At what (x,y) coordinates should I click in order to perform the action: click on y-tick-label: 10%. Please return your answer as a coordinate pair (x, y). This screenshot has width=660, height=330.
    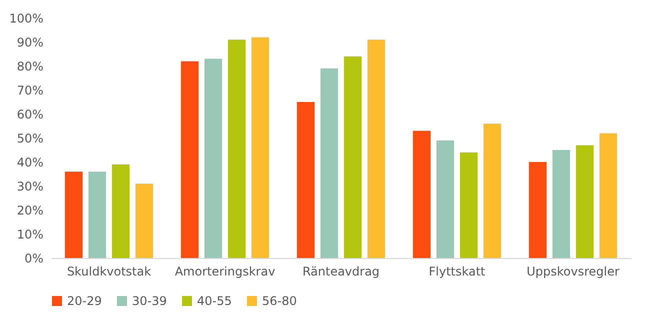
    Looking at the image, I should click on (30, 235).